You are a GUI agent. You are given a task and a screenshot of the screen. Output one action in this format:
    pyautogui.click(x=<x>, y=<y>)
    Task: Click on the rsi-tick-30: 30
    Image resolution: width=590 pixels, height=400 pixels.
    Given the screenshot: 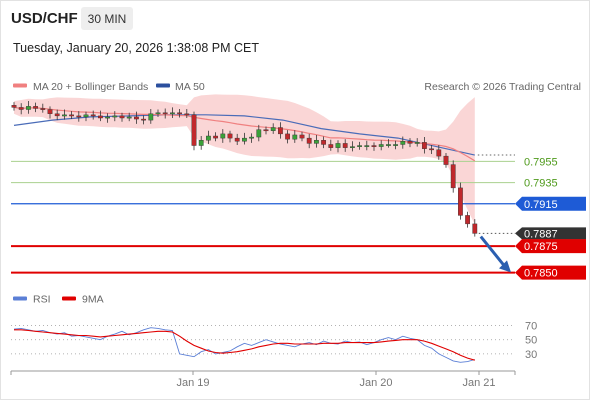 What is the action you would take?
    pyautogui.click(x=531, y=355)
    